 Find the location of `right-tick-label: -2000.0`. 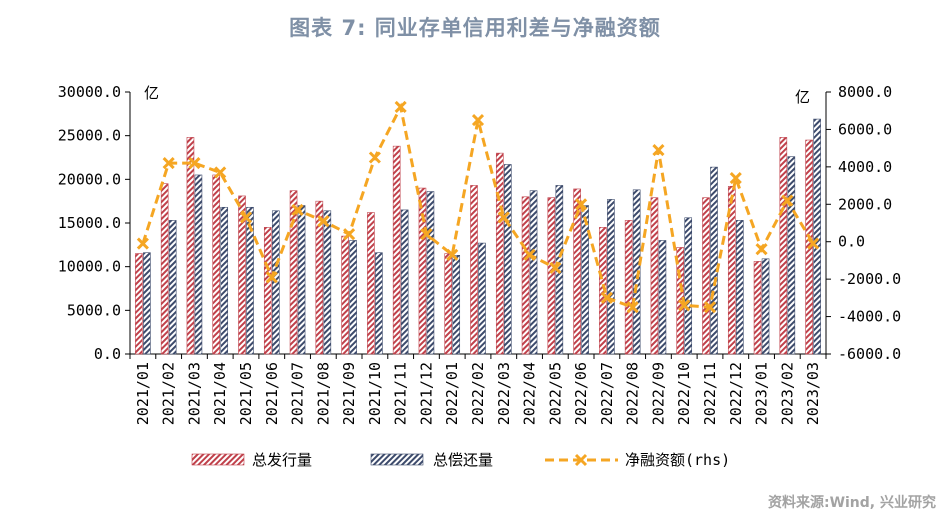

right-tick-label: -2000.0 is located at coordinates (869, 279).